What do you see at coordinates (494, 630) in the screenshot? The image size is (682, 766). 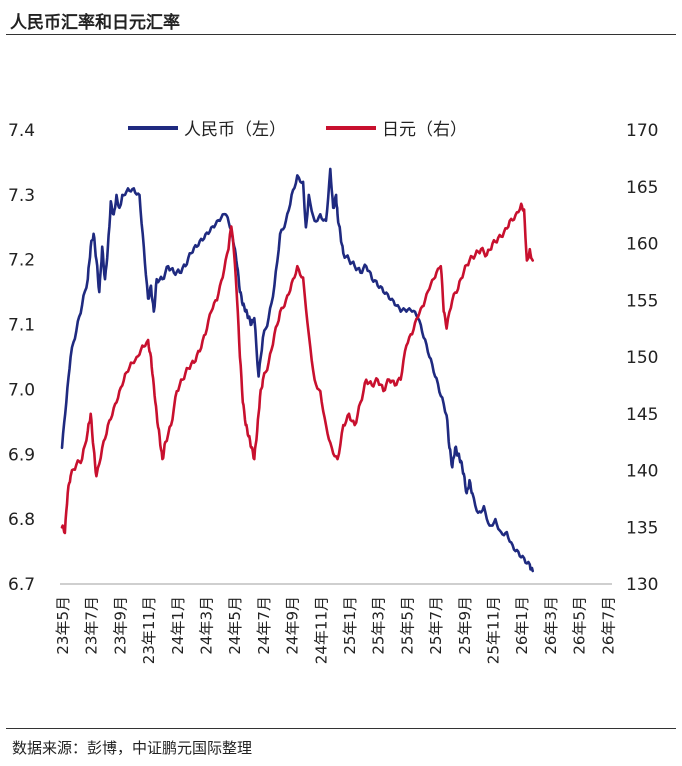 I see `x-tick-label: 25年11月` at bounding box center [494, 630].